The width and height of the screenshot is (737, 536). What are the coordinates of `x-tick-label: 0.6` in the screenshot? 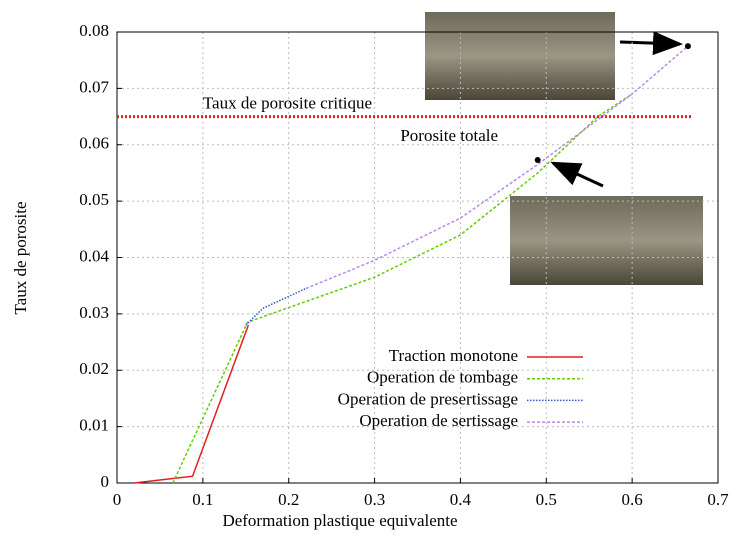 It's located at (632, 499).